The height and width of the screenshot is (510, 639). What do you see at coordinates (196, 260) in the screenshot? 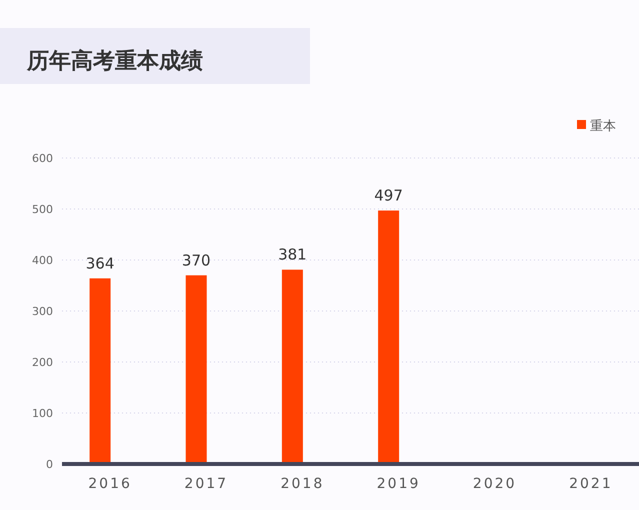
I see `data-label: 370` at bounding box center [196, 260].